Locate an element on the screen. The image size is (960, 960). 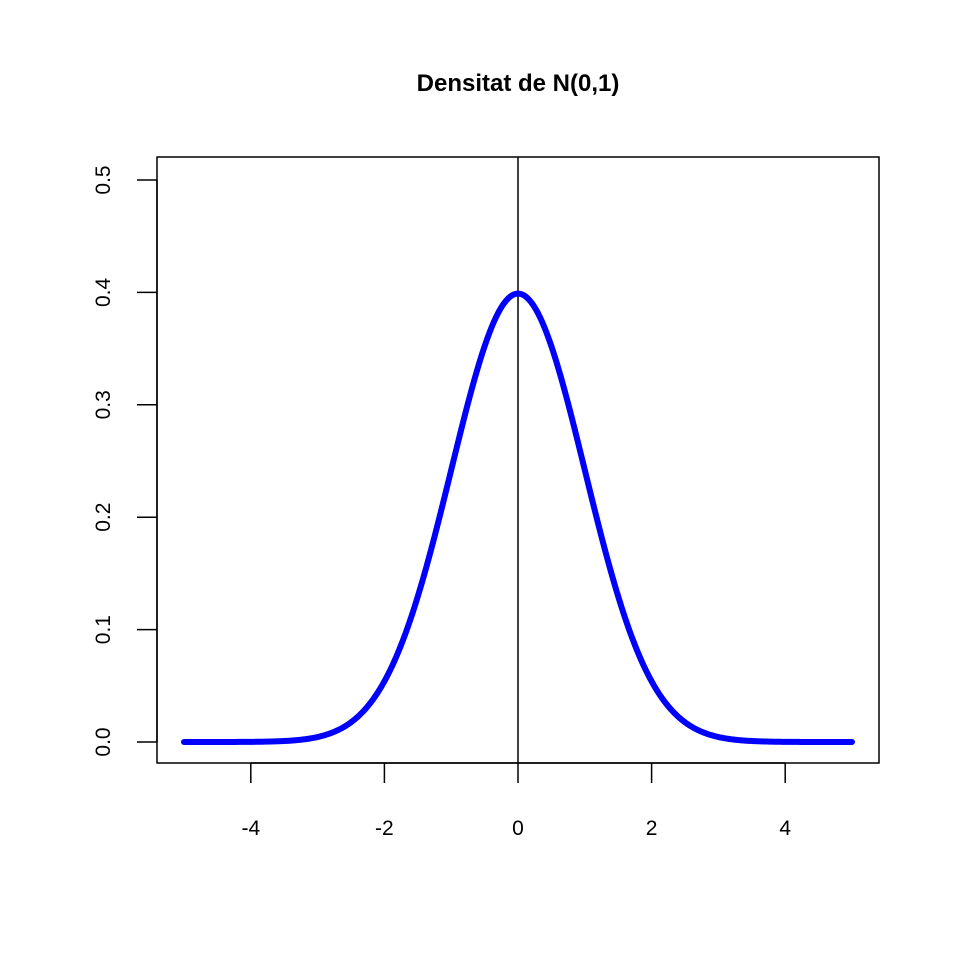
x-tick-label: 2 is located at coordinates (652, 828).